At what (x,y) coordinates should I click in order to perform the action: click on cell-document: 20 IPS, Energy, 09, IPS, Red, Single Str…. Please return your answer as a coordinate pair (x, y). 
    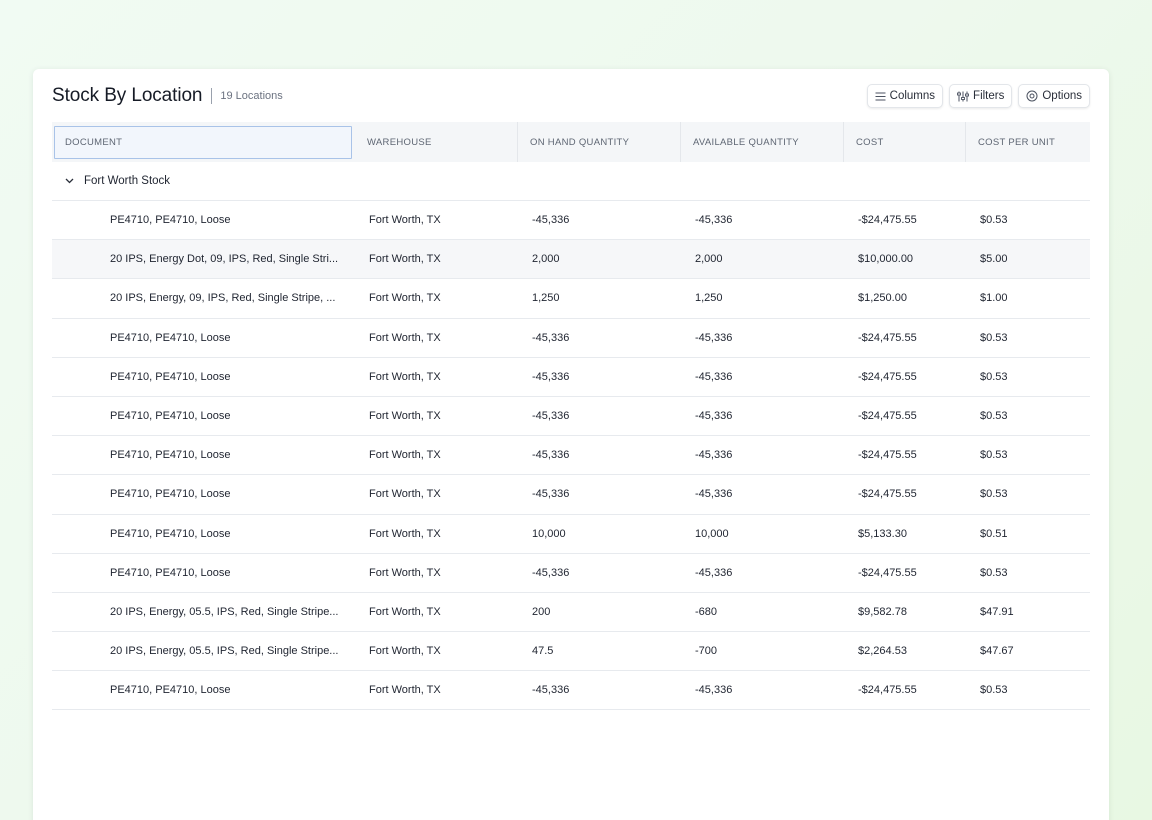
    Looking at the image, I should click on (223, 298).